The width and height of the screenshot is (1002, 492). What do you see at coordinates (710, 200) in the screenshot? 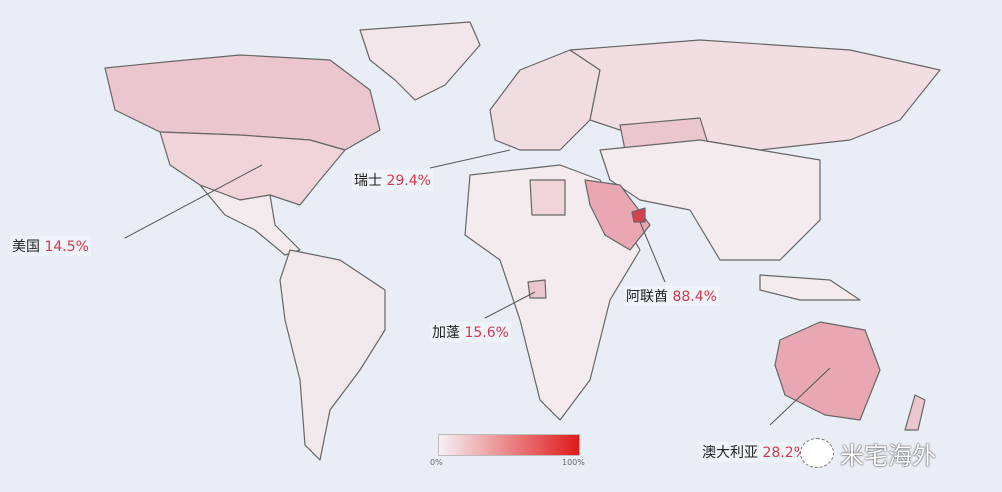
I see `asia-south` at bounding box center [710, 200].